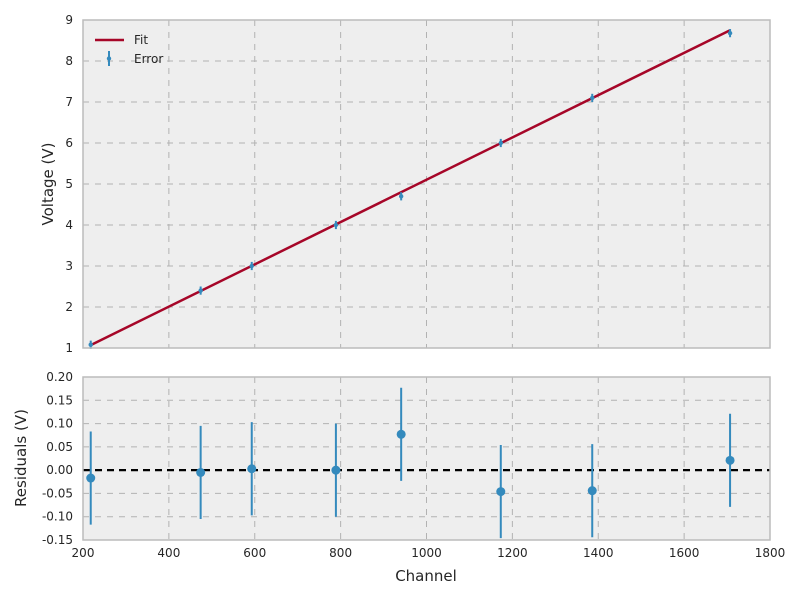 The image size is (800, 600). What do you see at coordinates (254, 553) in the screenshot?
I see `channel-x-tick-label: 600` at bounding box center [254, 553].